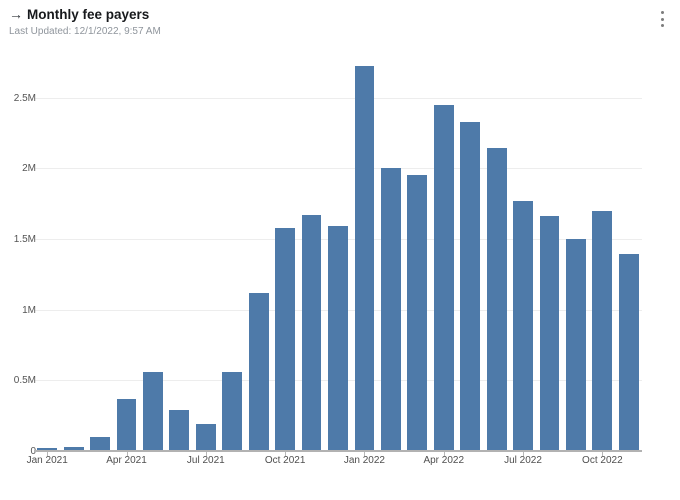  I want to click on y-axis-label: 1M, so click(29, 310).